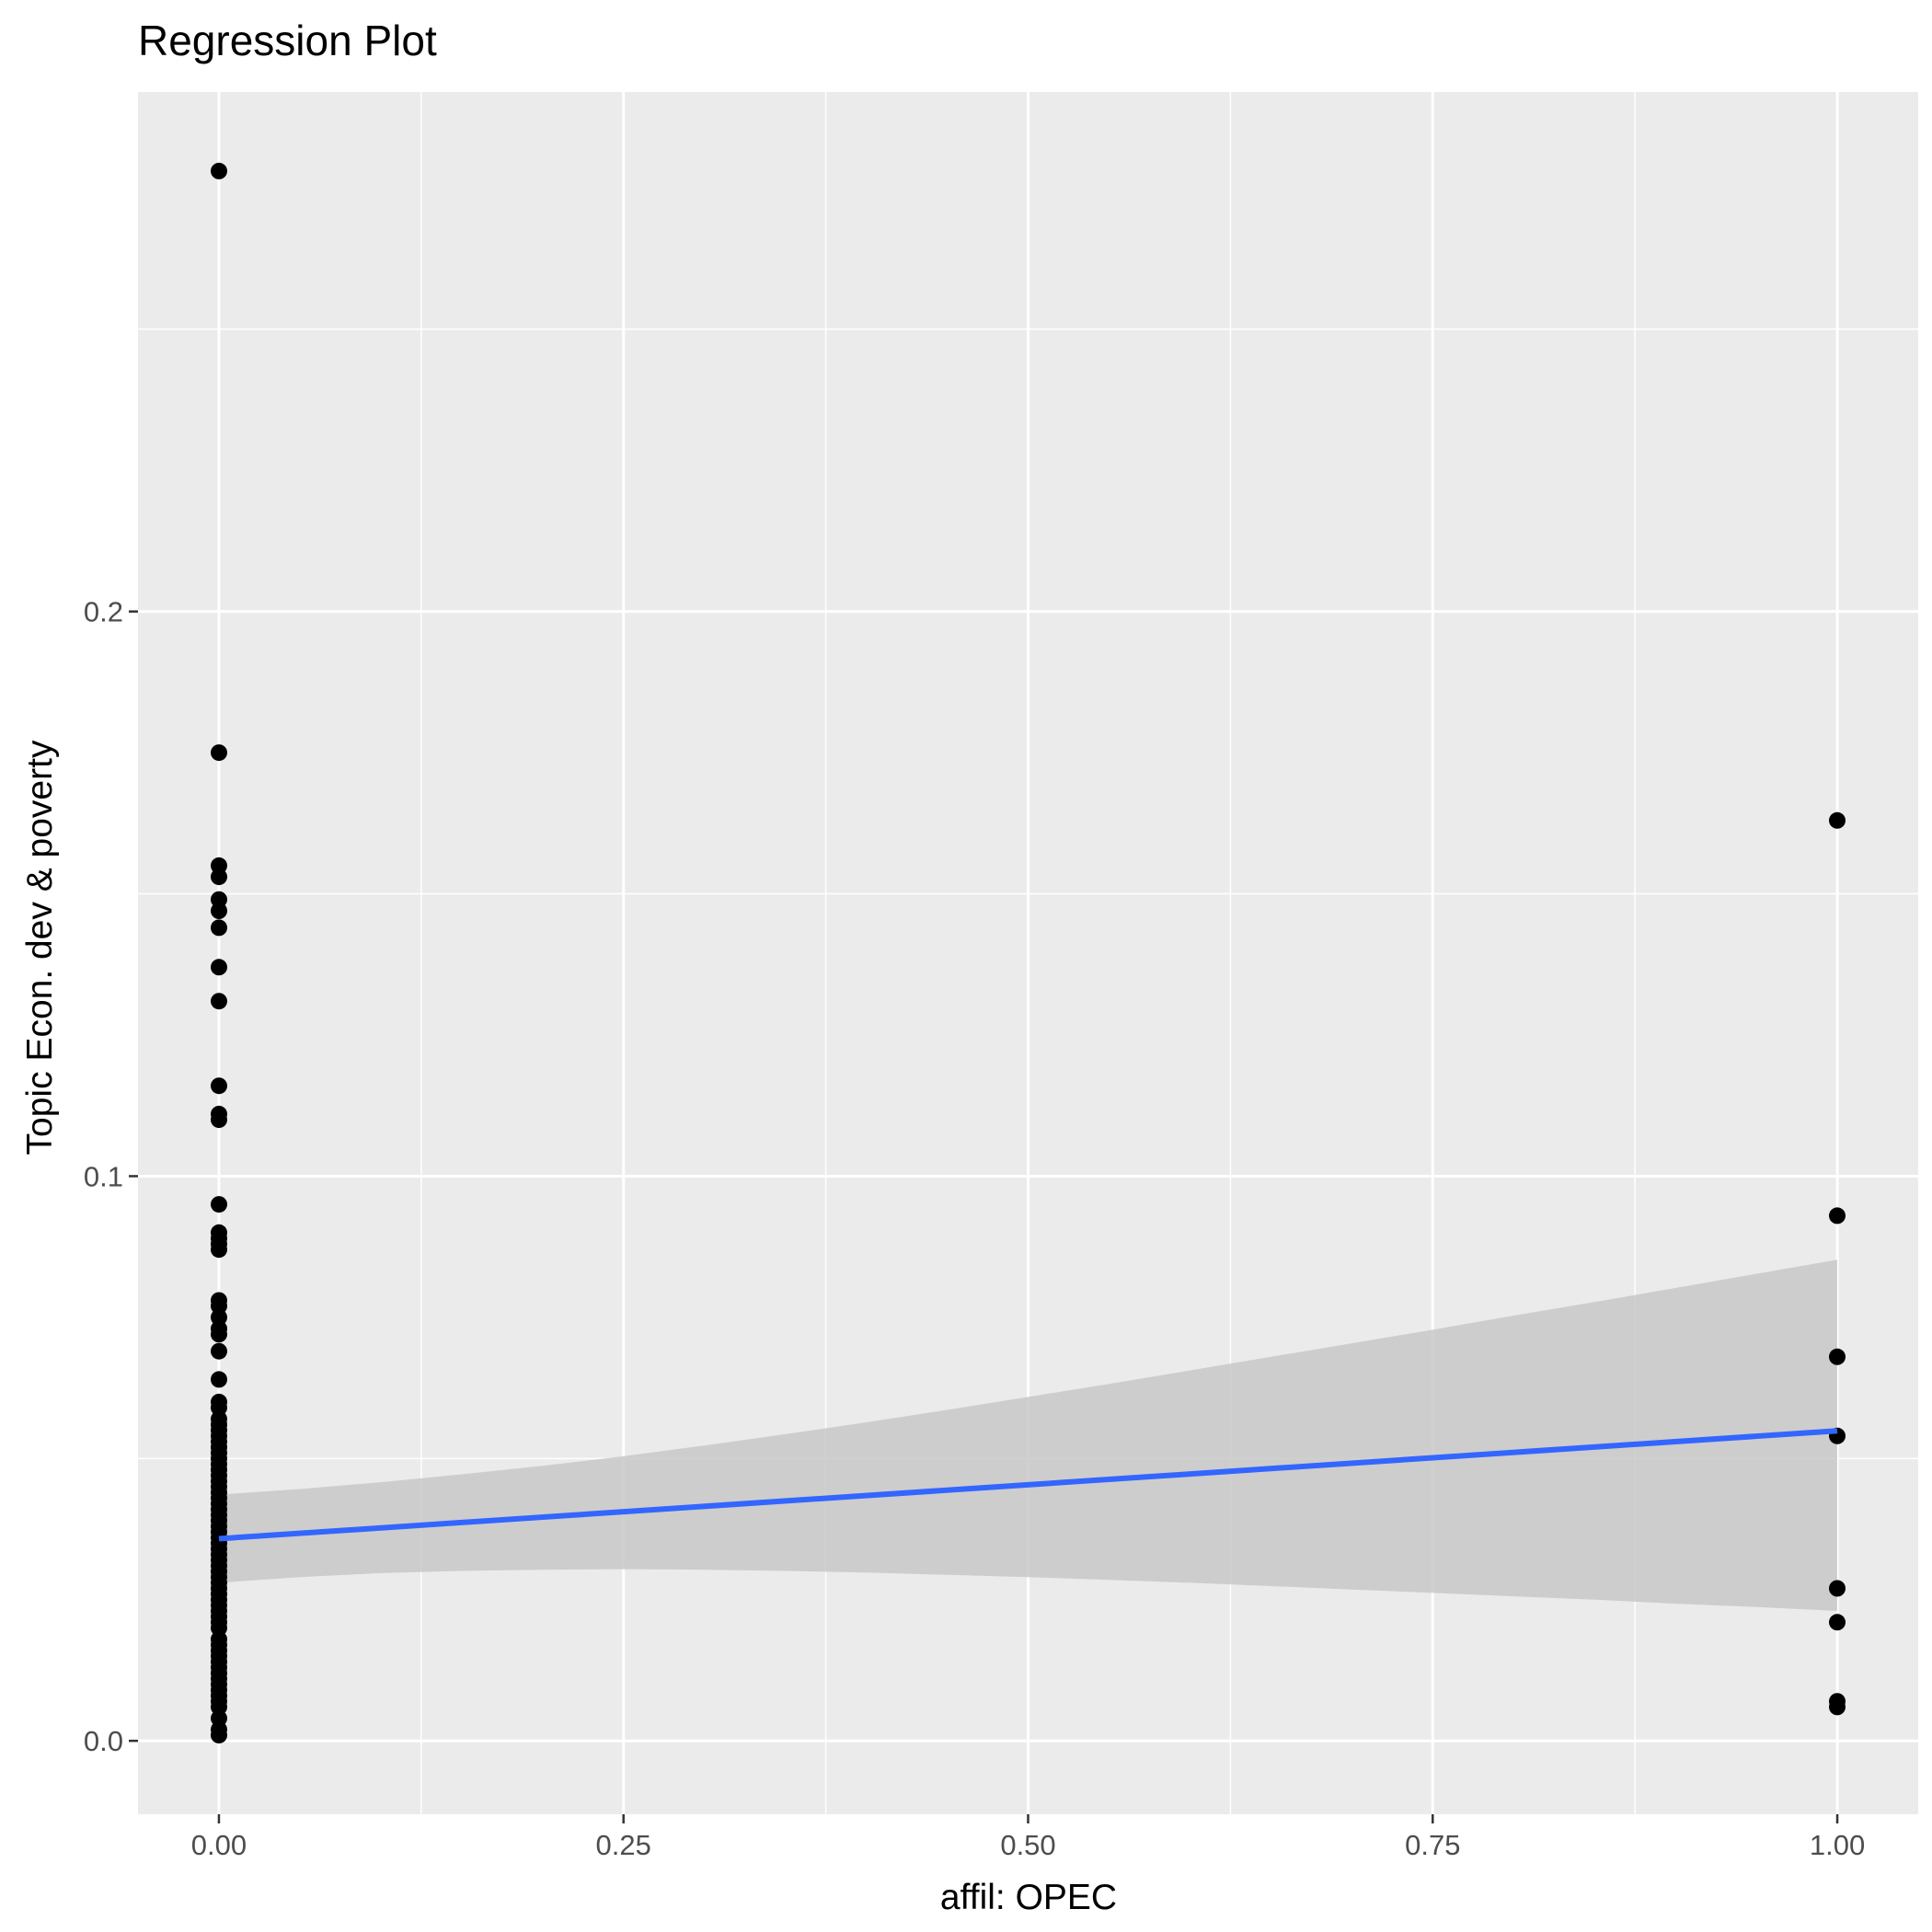  What do you see at coordinates (40, 947) in the screenshot?
I see `y-axis-title: Topic Econ. dev & poverty` at bounding box center [40, 947].